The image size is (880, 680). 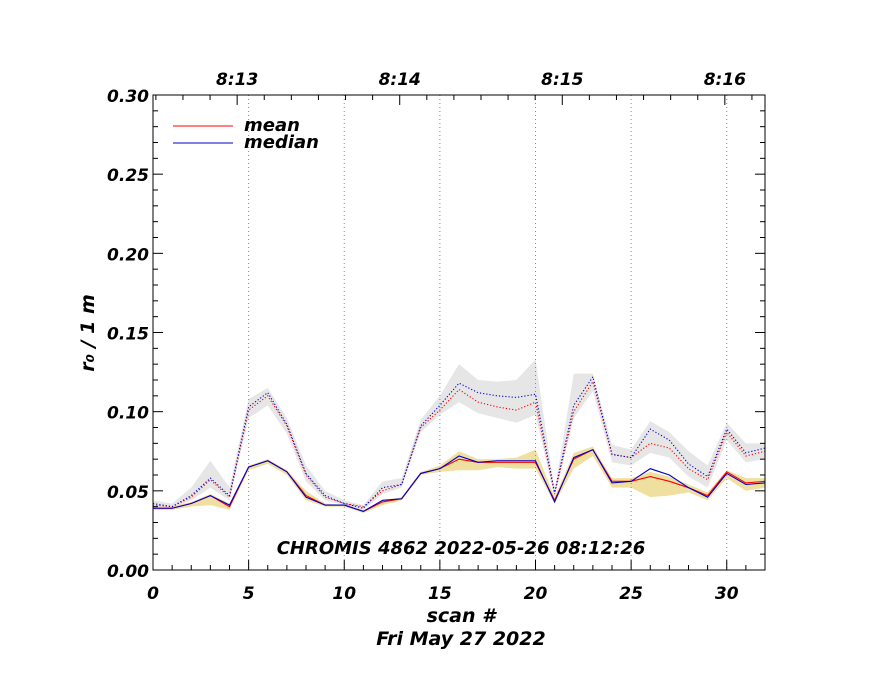 What do you see at coordinates (440, 594) in the screenshot?
I see `x-tick-label: 15` at bounding box center [440, 594].